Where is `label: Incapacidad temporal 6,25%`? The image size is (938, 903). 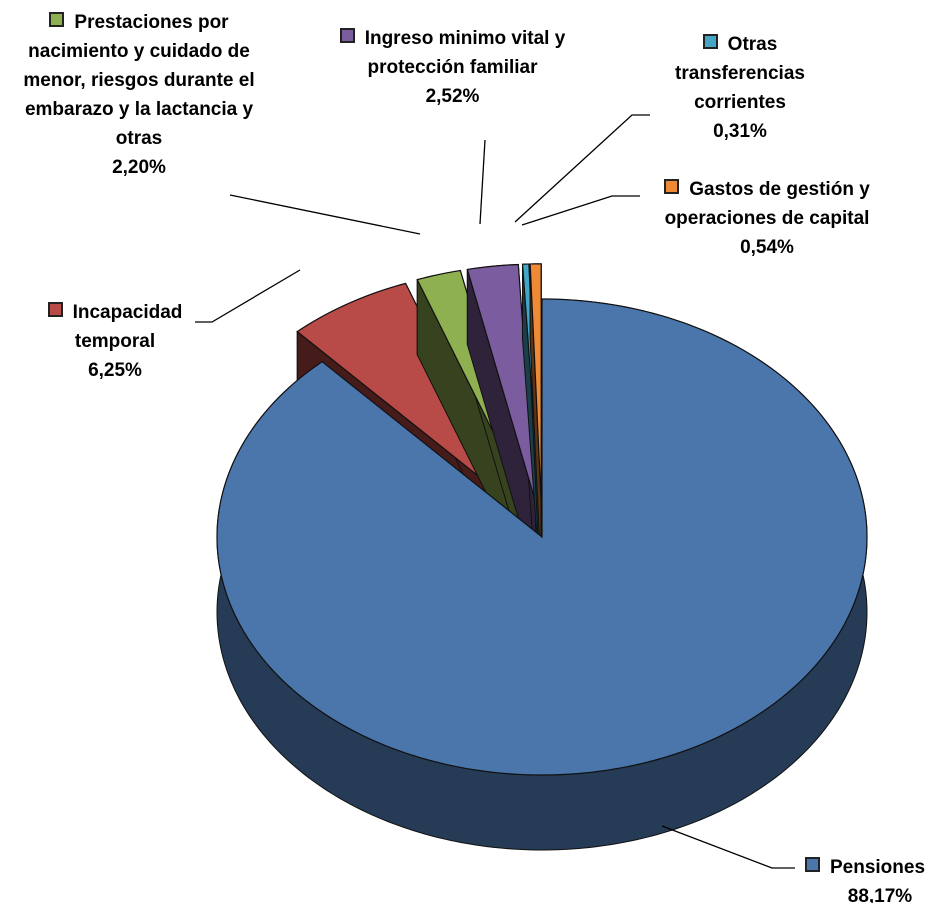 label: Incapacidad temporal 6,25% is located at coordinates (115, 341).